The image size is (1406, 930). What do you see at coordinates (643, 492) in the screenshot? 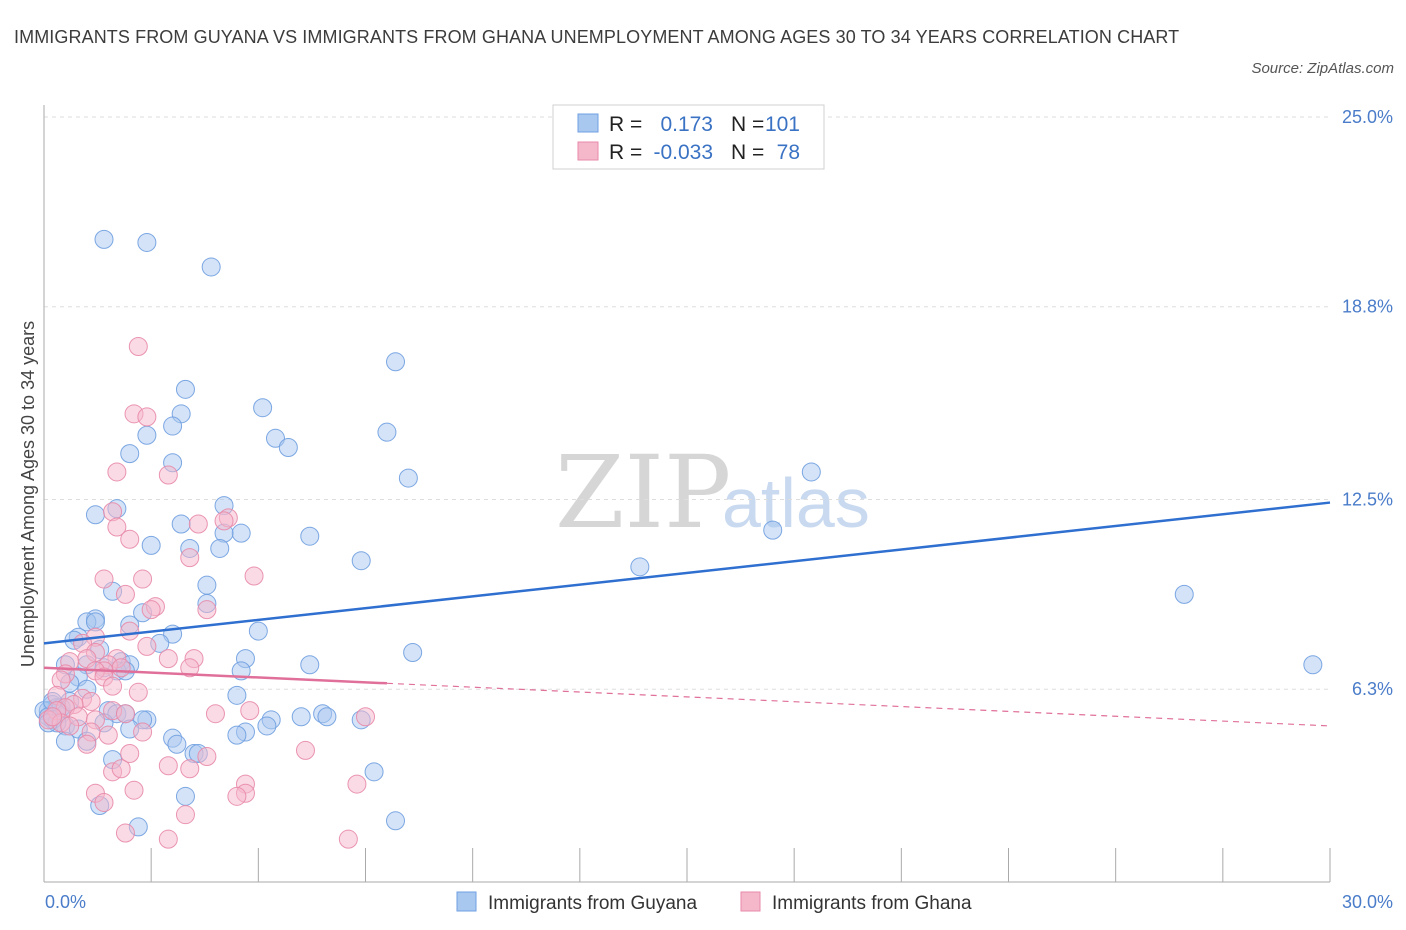
I see `watermark-zip: ZIP` at bounding box center [643, 492].